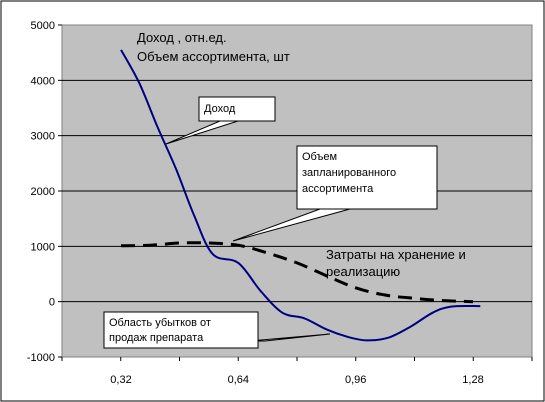 This screenshot has width=545, height=402. What do you see at coordinates (120, 380) in the screenshot?
I see `x-tick-label: 0,32` at bounding box center [120, 380].